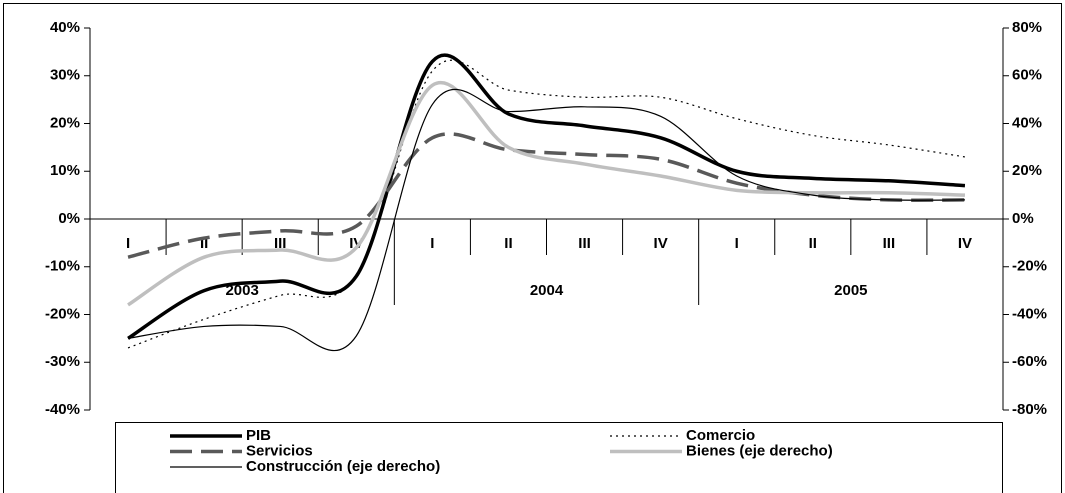 The height and width of the screenshot is (493, 1065). What do you see at coordinates (65, 27) in the screenshot?
I see `y-tick-label: 40%` at bounding box center [65, 27].